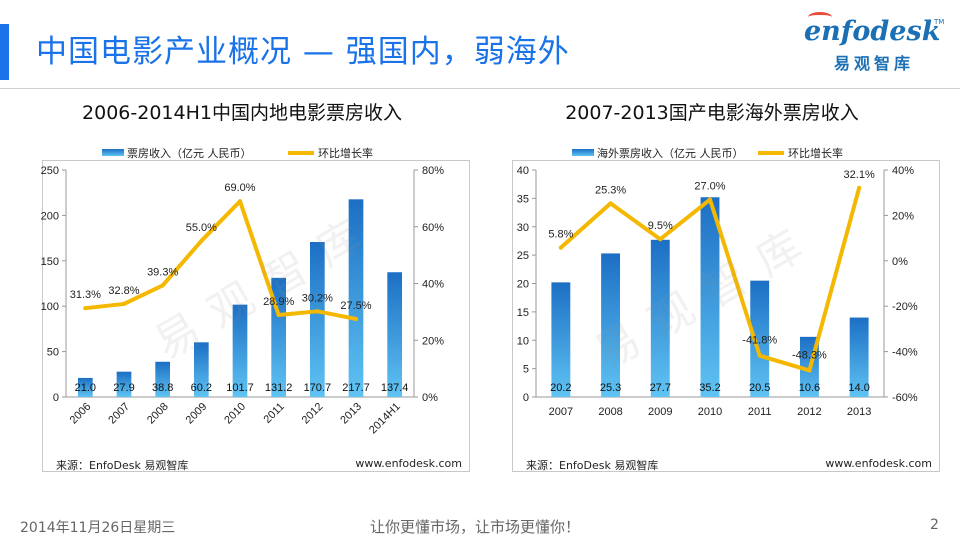  What do you see at coordinates (98, 528) in the screenshot?
I see `footer-date: 2014年11月26日星期三` at bounding box center [98, 528].